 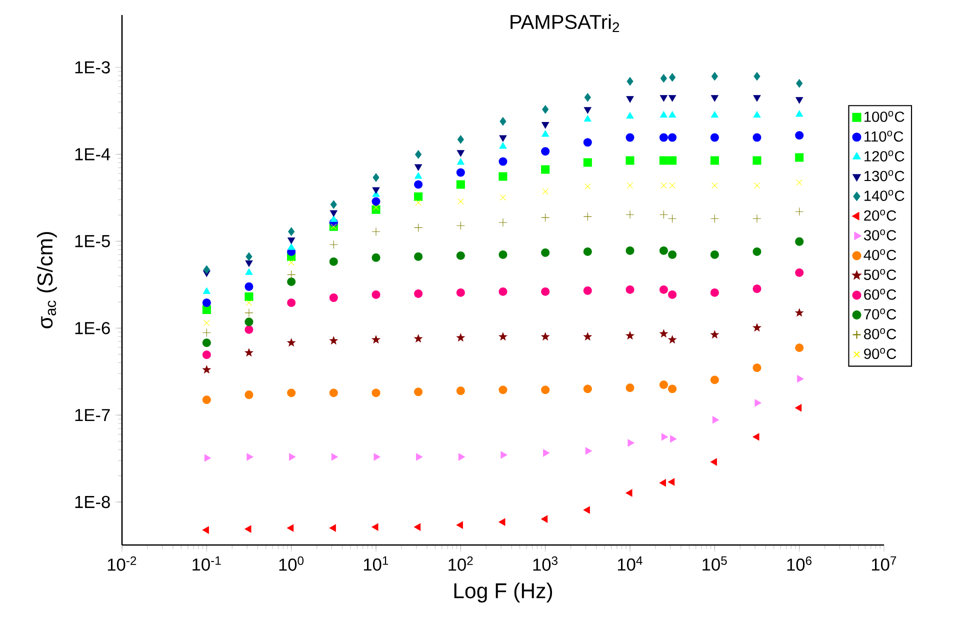 I want to click on x-tick-label: 10$^{7}$, so click(x=884, y=563).